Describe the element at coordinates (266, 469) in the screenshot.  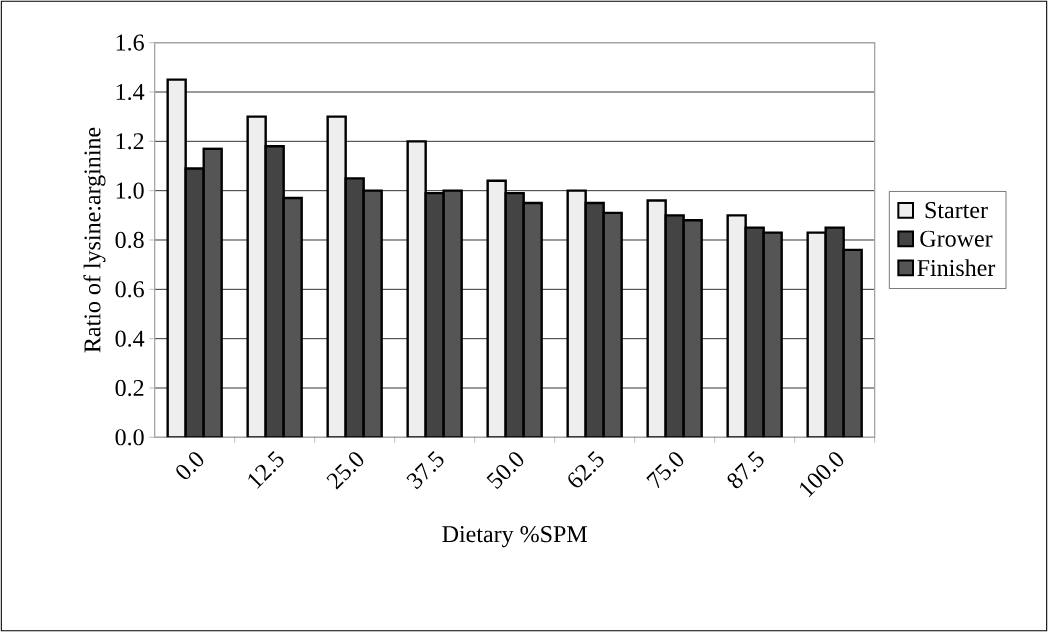
I see `x-tick-label: 12.5` at that location.